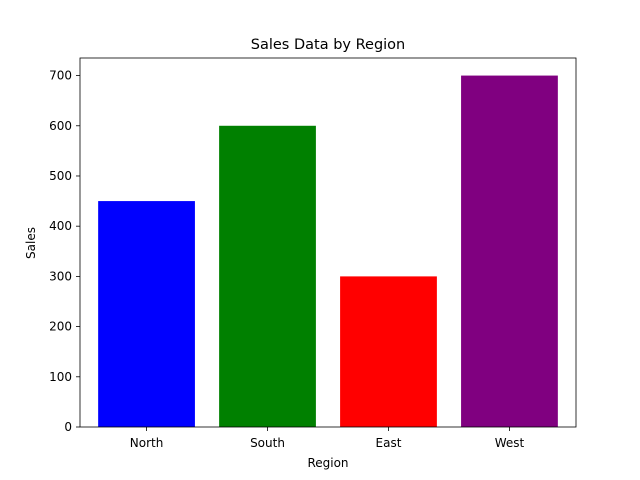  What do you see at coordinates (60, 176) in the screenshot?
I see `y-tick-label: 500` at bounding box center [60, 176].